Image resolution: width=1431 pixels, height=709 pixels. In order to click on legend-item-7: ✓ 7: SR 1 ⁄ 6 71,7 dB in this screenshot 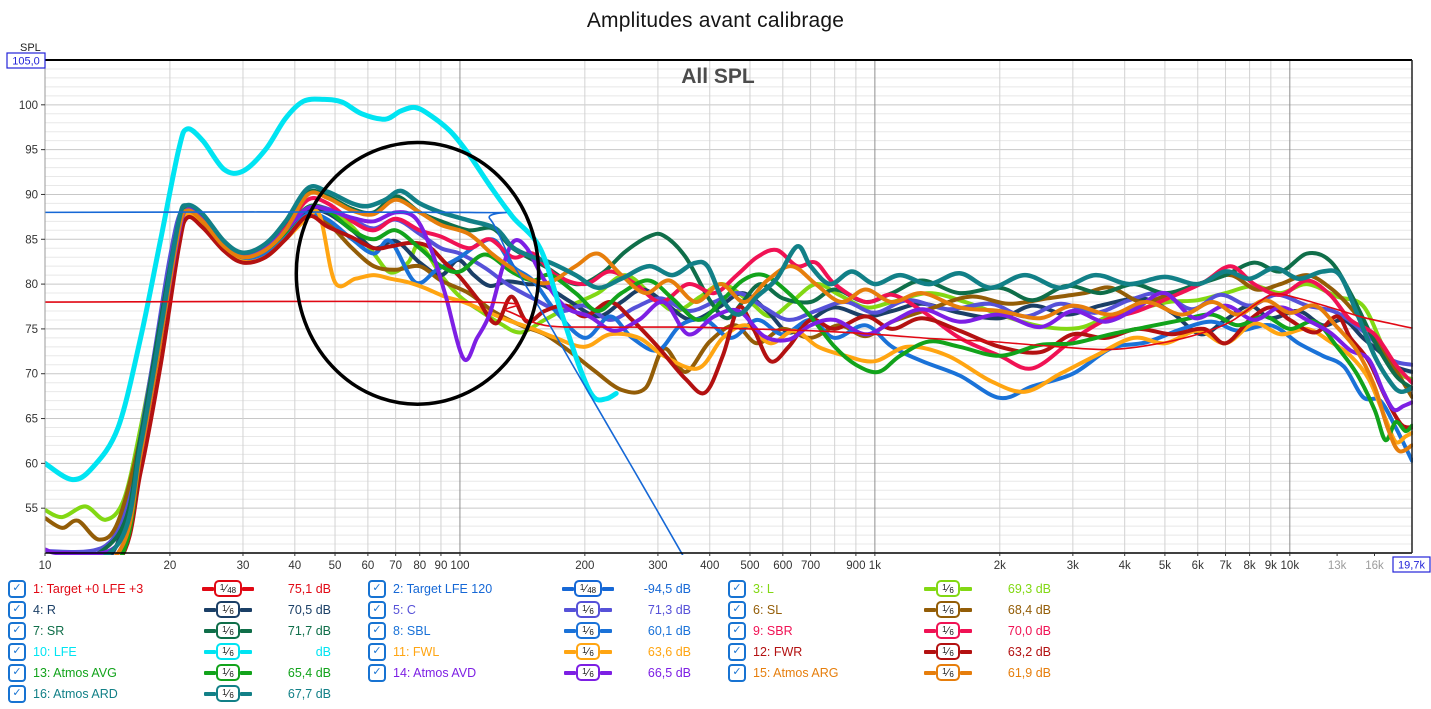, I will do `click(188, 630)`.